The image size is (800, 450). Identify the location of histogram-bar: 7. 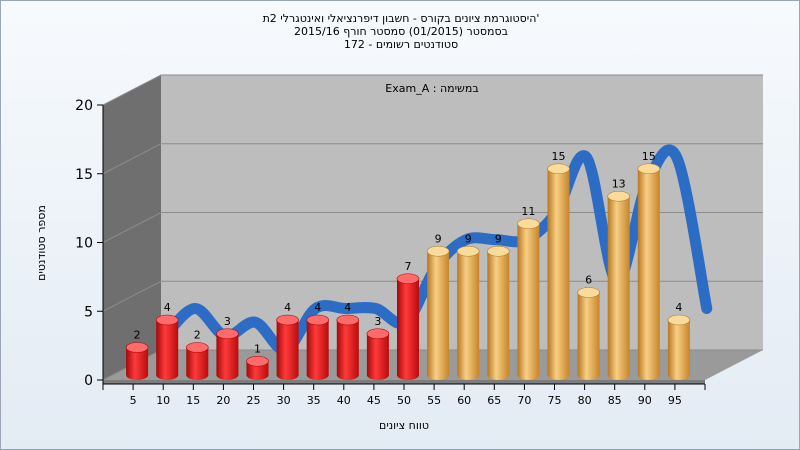
(408, 320).